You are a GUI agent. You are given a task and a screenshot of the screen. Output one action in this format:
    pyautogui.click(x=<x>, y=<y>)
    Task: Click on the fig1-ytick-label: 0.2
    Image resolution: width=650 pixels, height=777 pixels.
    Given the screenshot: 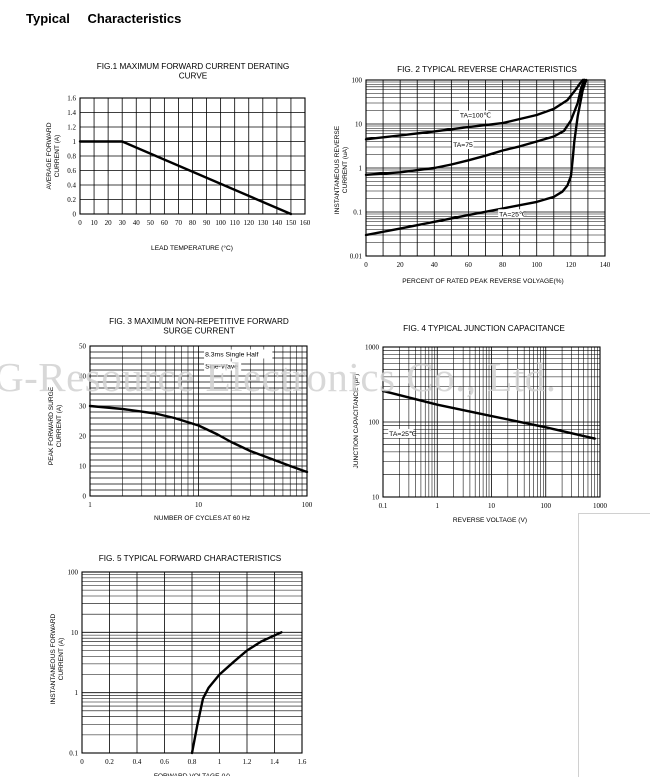 What is the action you would take?
    pyautogui.click(x=71, y=200)
    